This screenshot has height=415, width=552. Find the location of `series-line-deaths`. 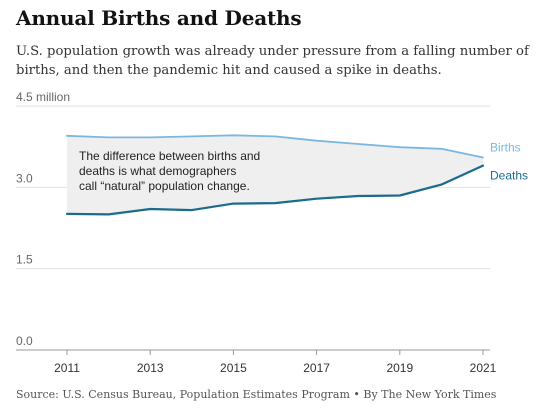

series-line-deaths is located at coordinates (275, 190).